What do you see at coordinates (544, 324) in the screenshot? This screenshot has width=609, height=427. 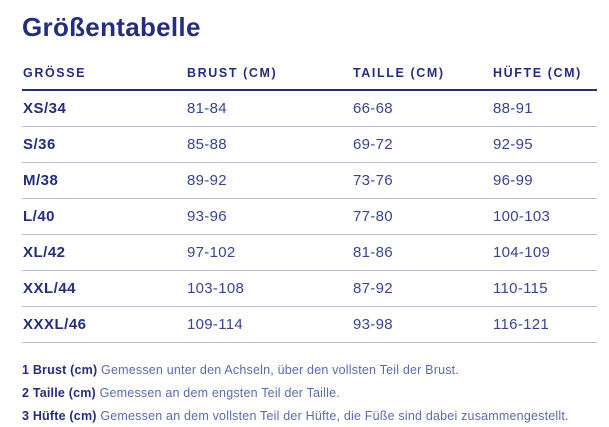 I see `huefte-cell: 116-121` at bounding box center [544, 324].